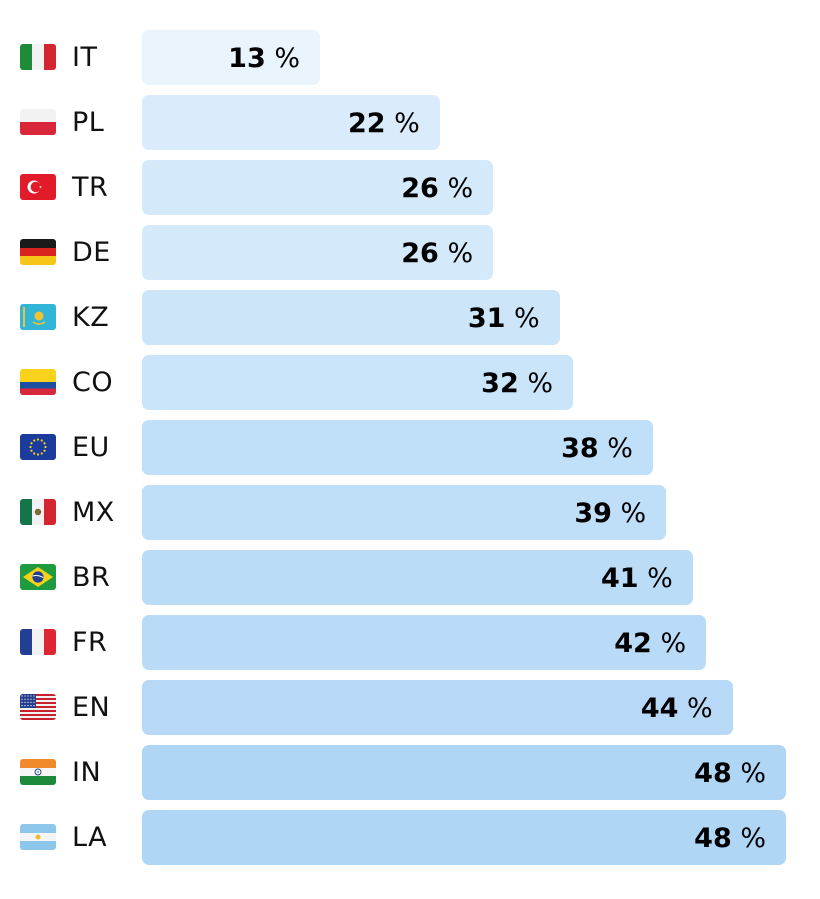 This screenshot has height=899, width=820. I want to click on chart-row: PL 22 %, so click(410, 122).